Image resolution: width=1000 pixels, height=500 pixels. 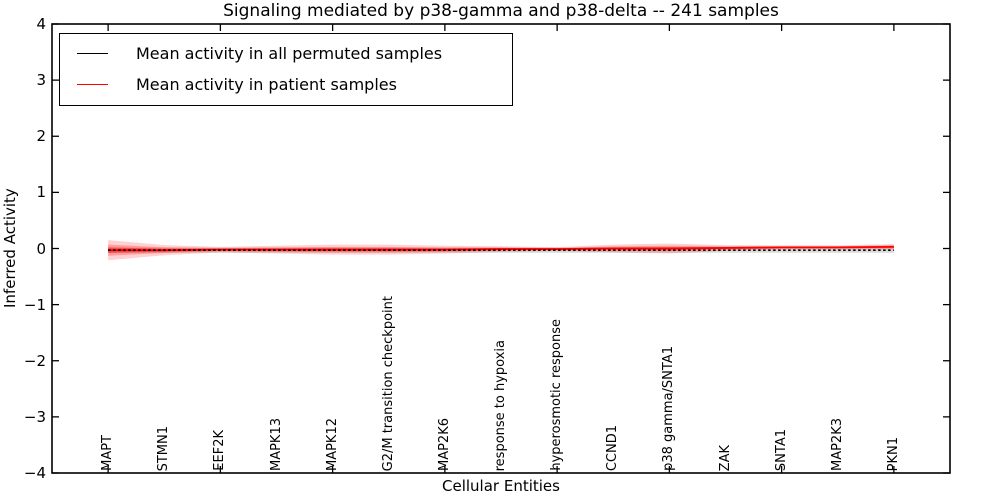 What do you see at coordinates (41, 192) in the screenshot?
I see `y-tick-label: 1` at bounding box center [41, 192].